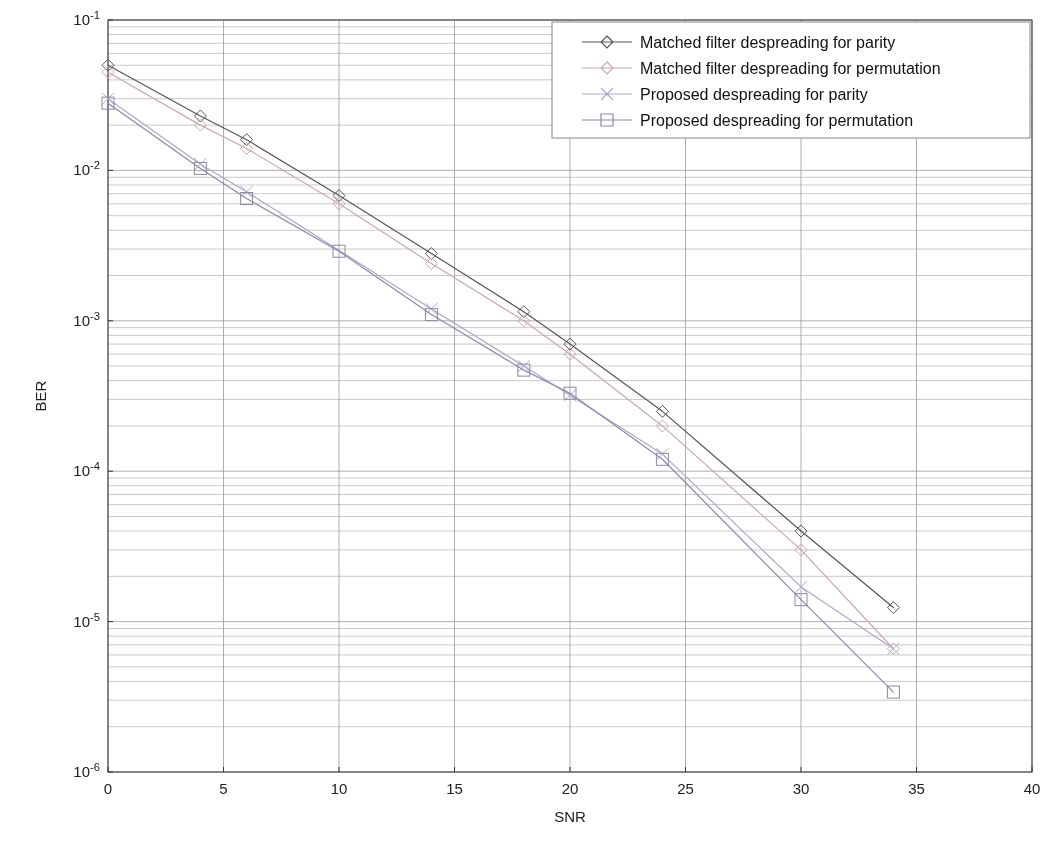  Describe the element at coordinates (570, 816) in the screenshot. I see `x-axis-title: SNR` at that location.